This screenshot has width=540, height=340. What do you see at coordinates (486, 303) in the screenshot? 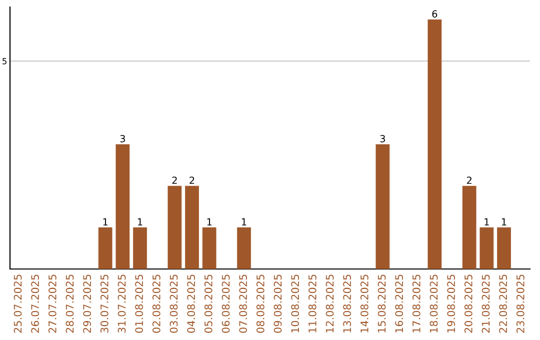
I see `x-tick-label: 21.08.2025` at bounding box center [486, 303].